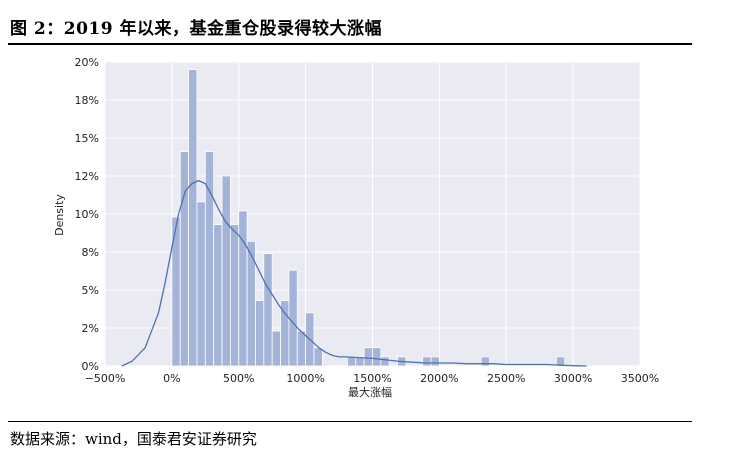  Describe the element at coordinates (238, 378) in the screenshot. I see `x-tick-label: 500%` at that location.